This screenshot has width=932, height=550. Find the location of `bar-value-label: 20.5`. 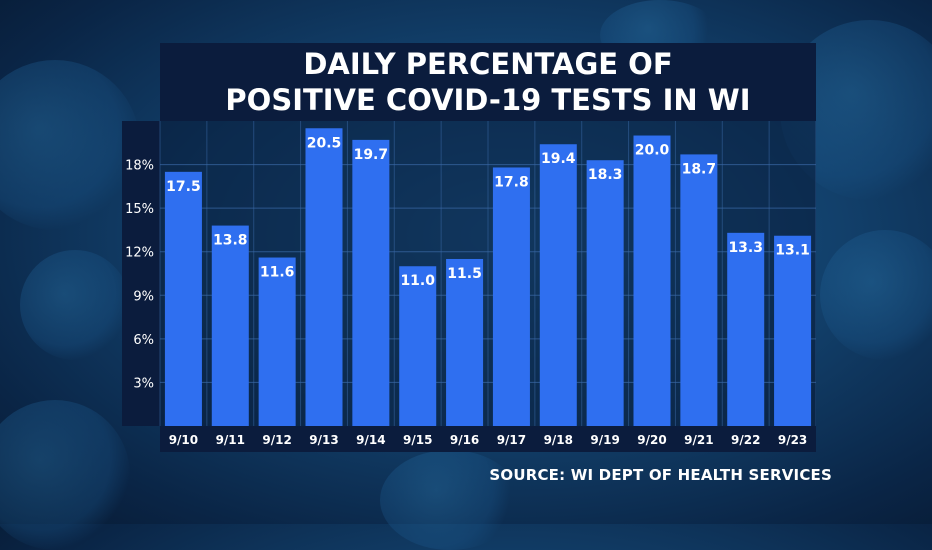

bar-value-label: 20.5 is located at coordinates (324, 143).